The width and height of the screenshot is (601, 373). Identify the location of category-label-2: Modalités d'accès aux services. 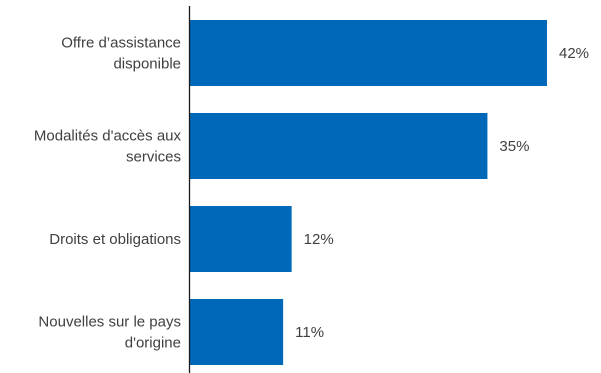
(108, 147).